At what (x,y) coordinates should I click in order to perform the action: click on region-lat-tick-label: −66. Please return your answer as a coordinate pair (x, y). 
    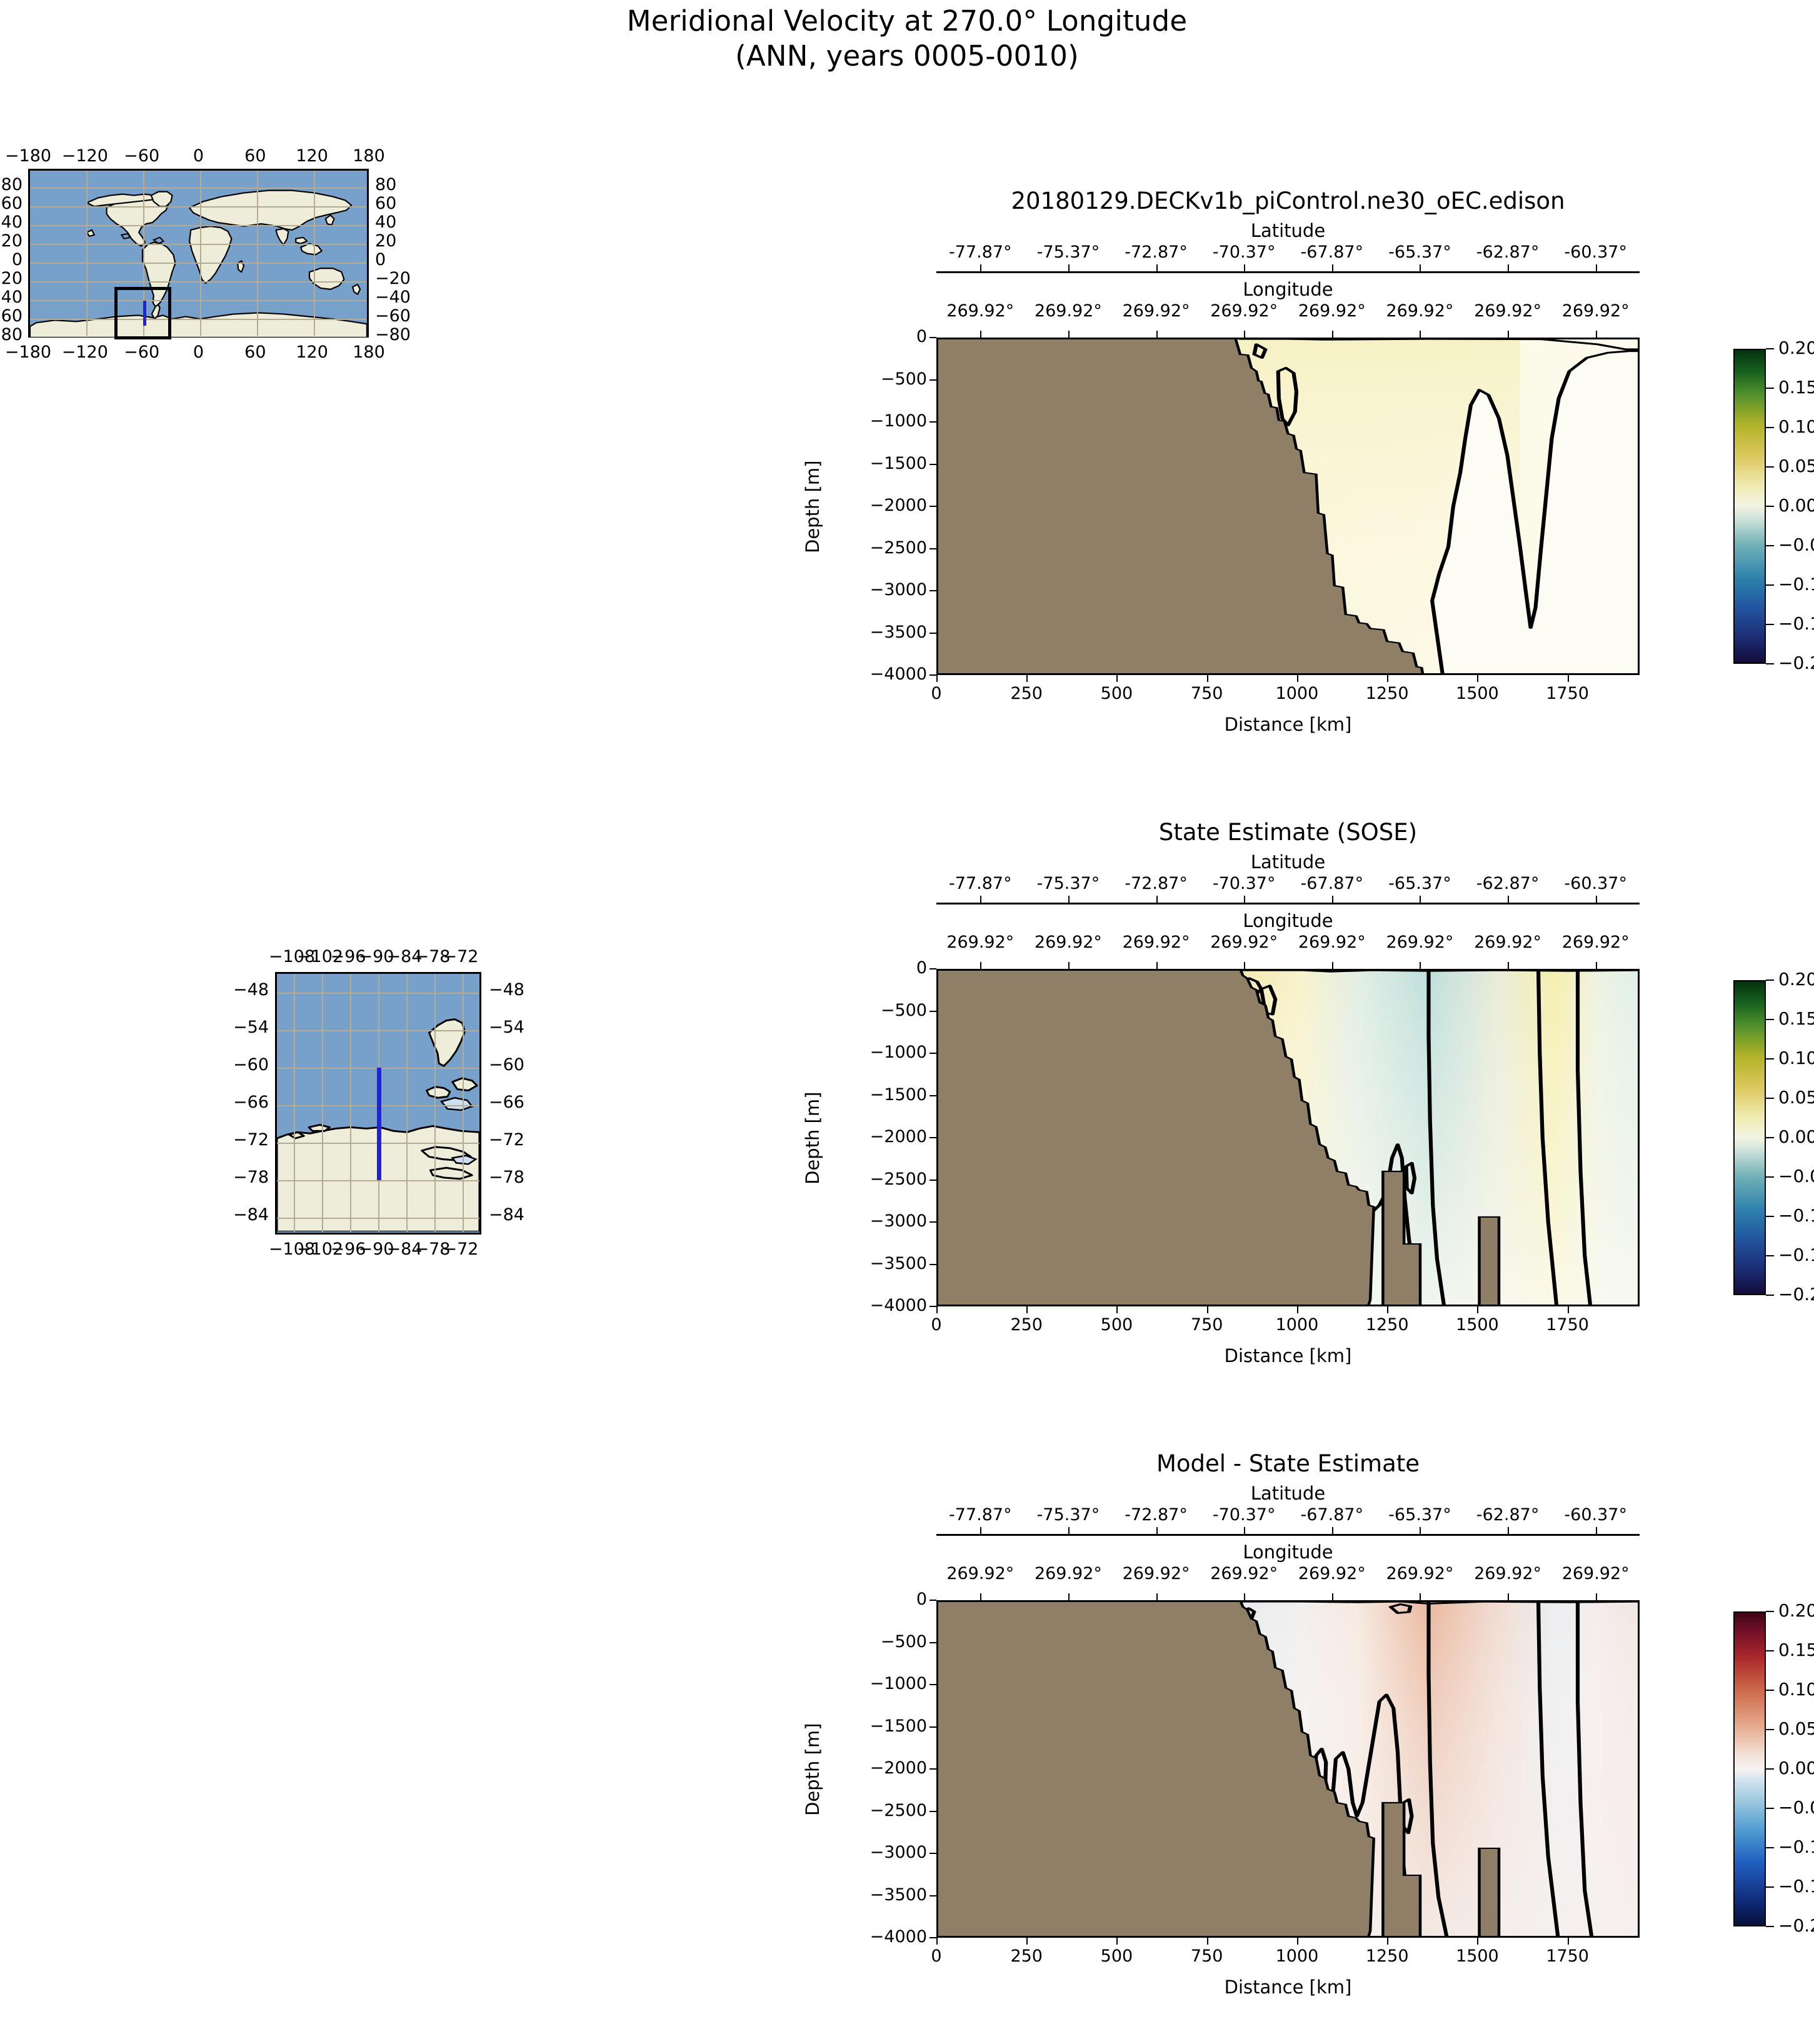
    Looking at the image, I should click on (506, 1102).